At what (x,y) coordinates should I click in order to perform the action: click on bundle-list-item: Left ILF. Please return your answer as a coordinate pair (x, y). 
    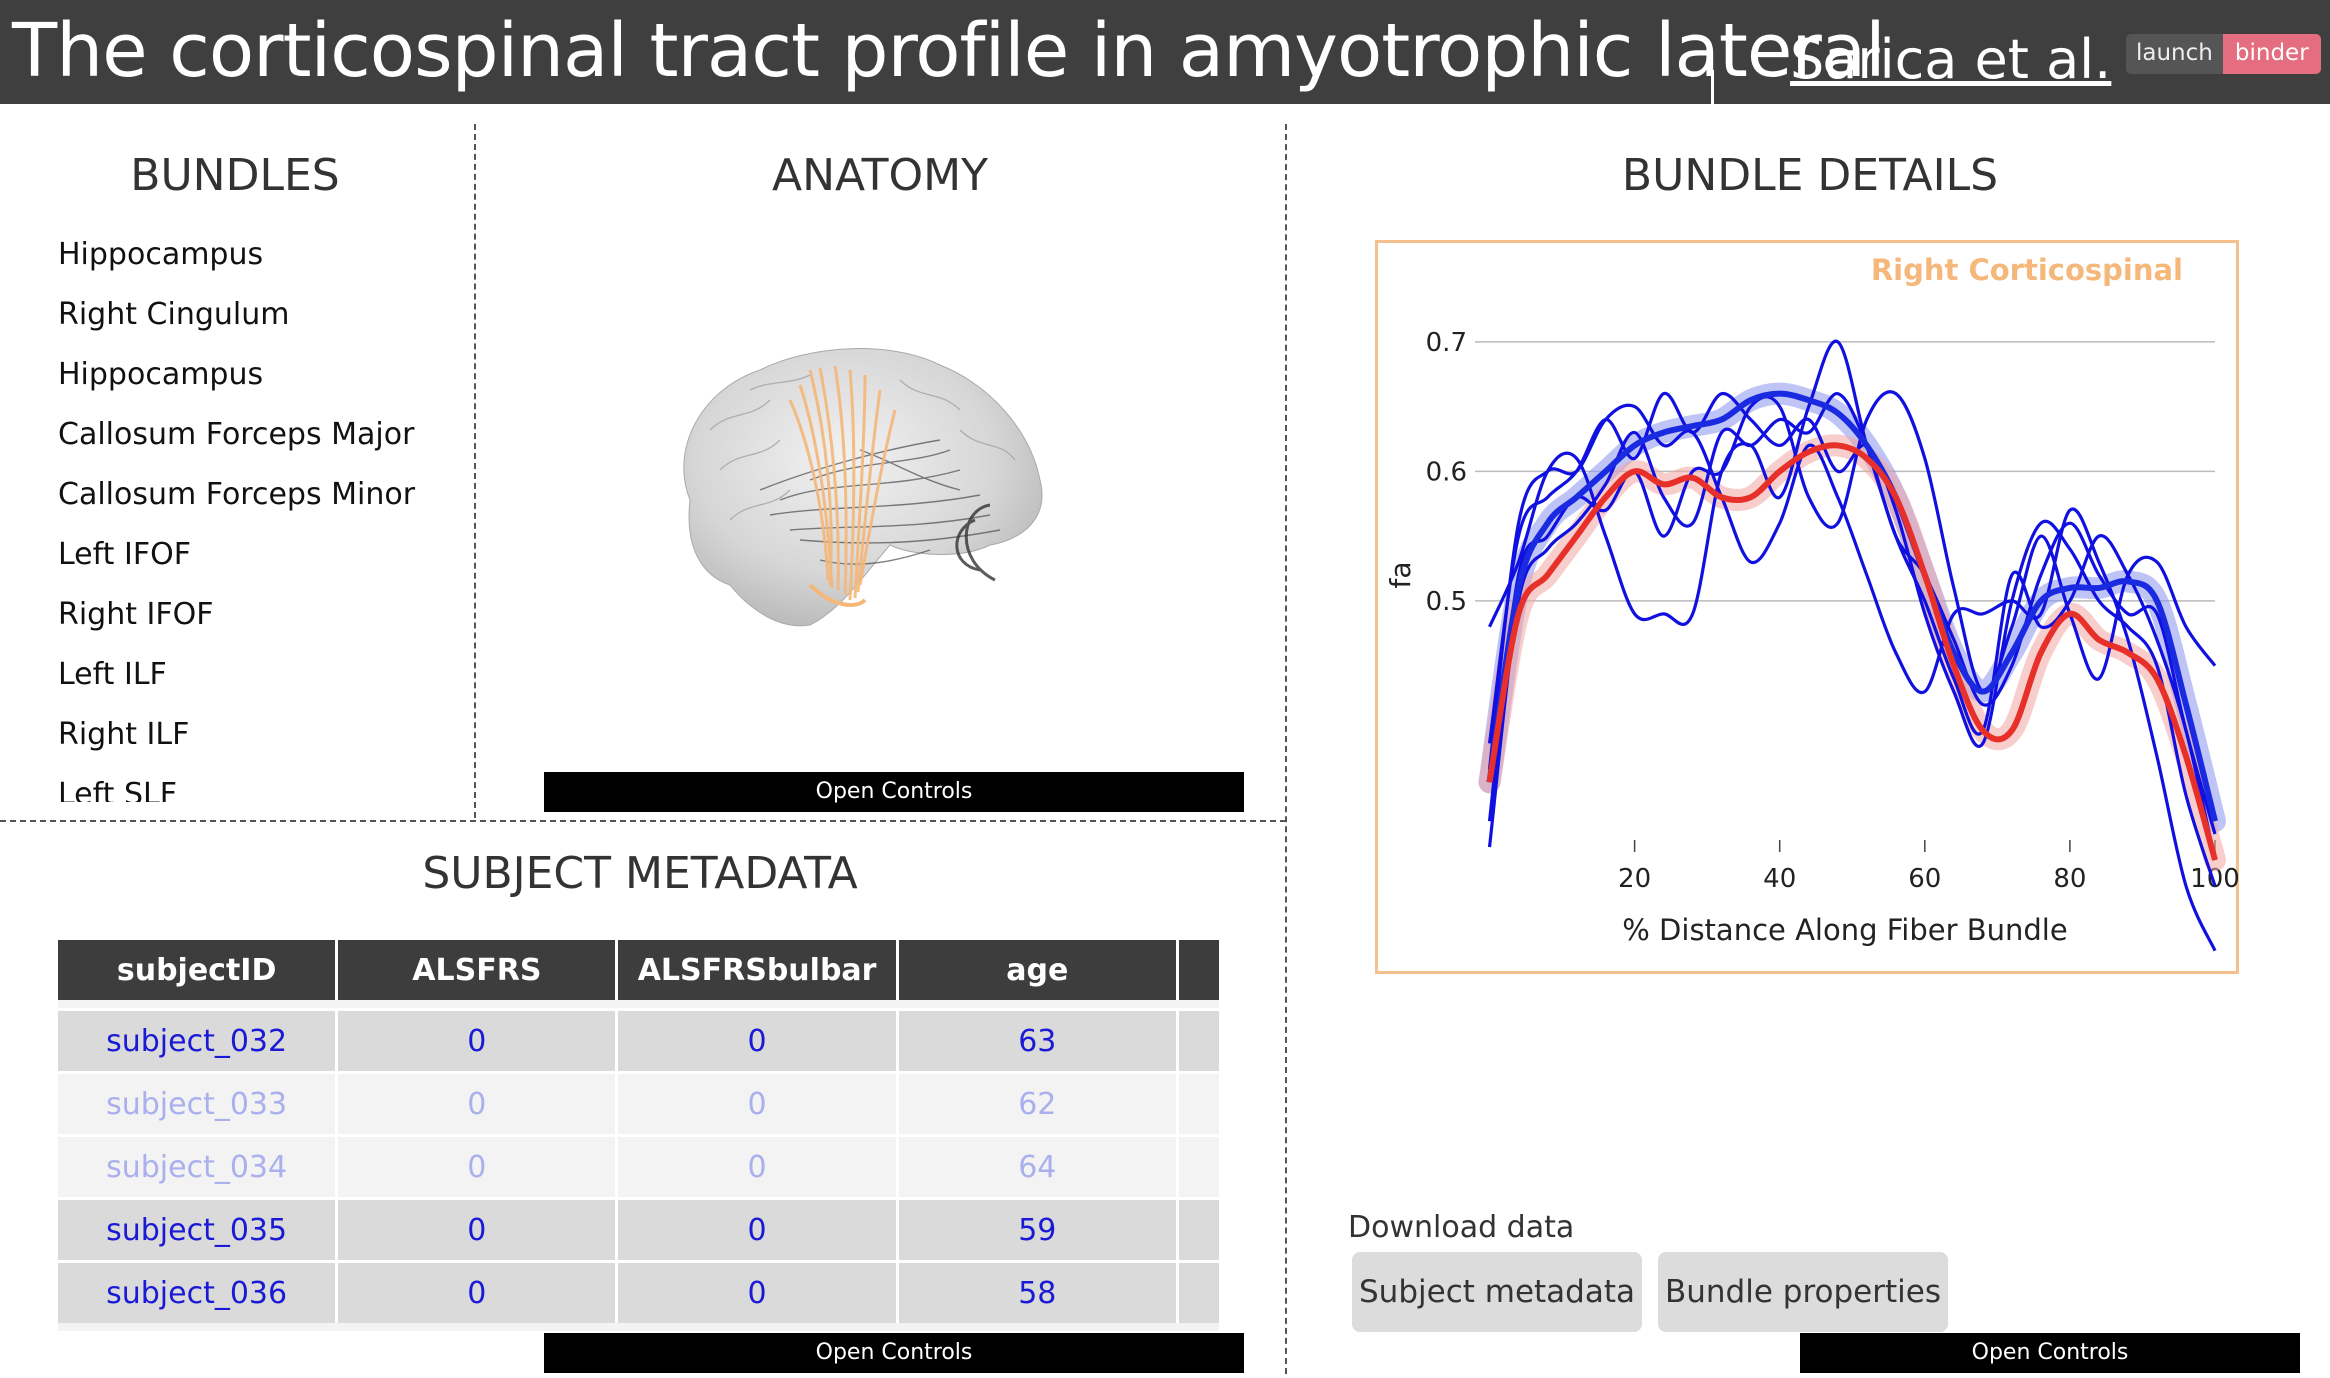
    Looking at the image, I should click on (112, 674).